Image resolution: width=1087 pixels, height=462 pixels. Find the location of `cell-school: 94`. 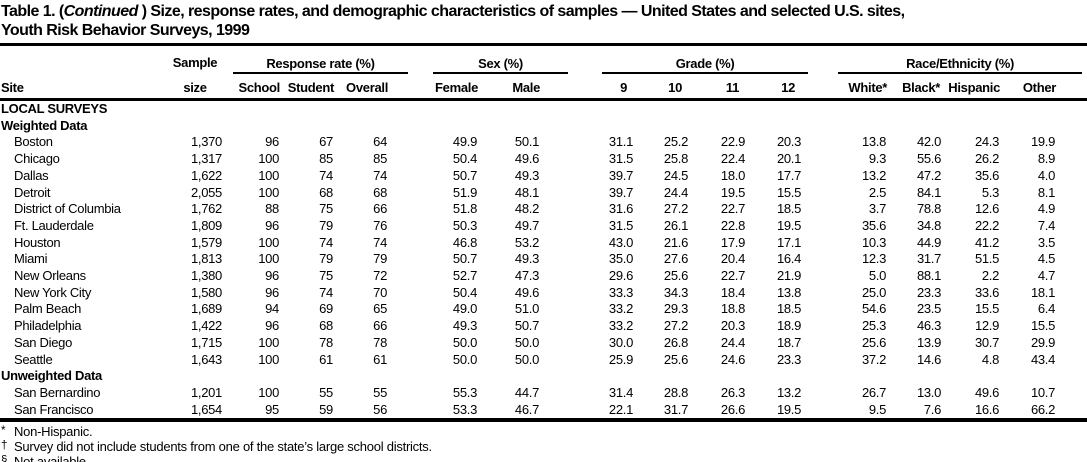

cell-school: 94 is located at coordinates (272, 309).